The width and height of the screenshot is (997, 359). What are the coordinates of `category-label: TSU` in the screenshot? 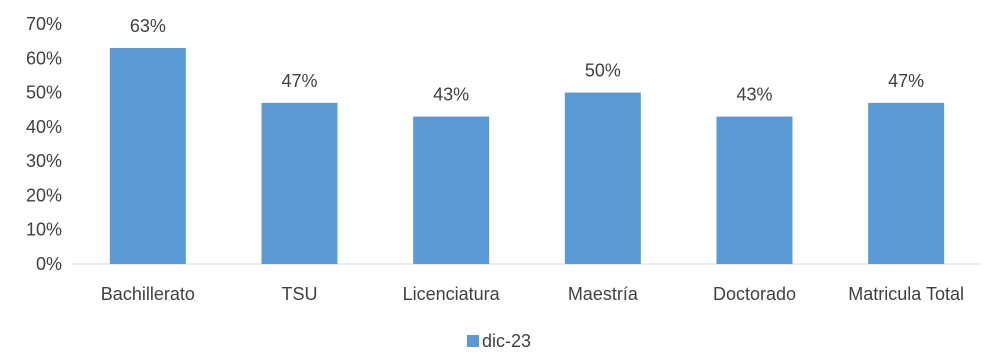 It's located at (300, 294).